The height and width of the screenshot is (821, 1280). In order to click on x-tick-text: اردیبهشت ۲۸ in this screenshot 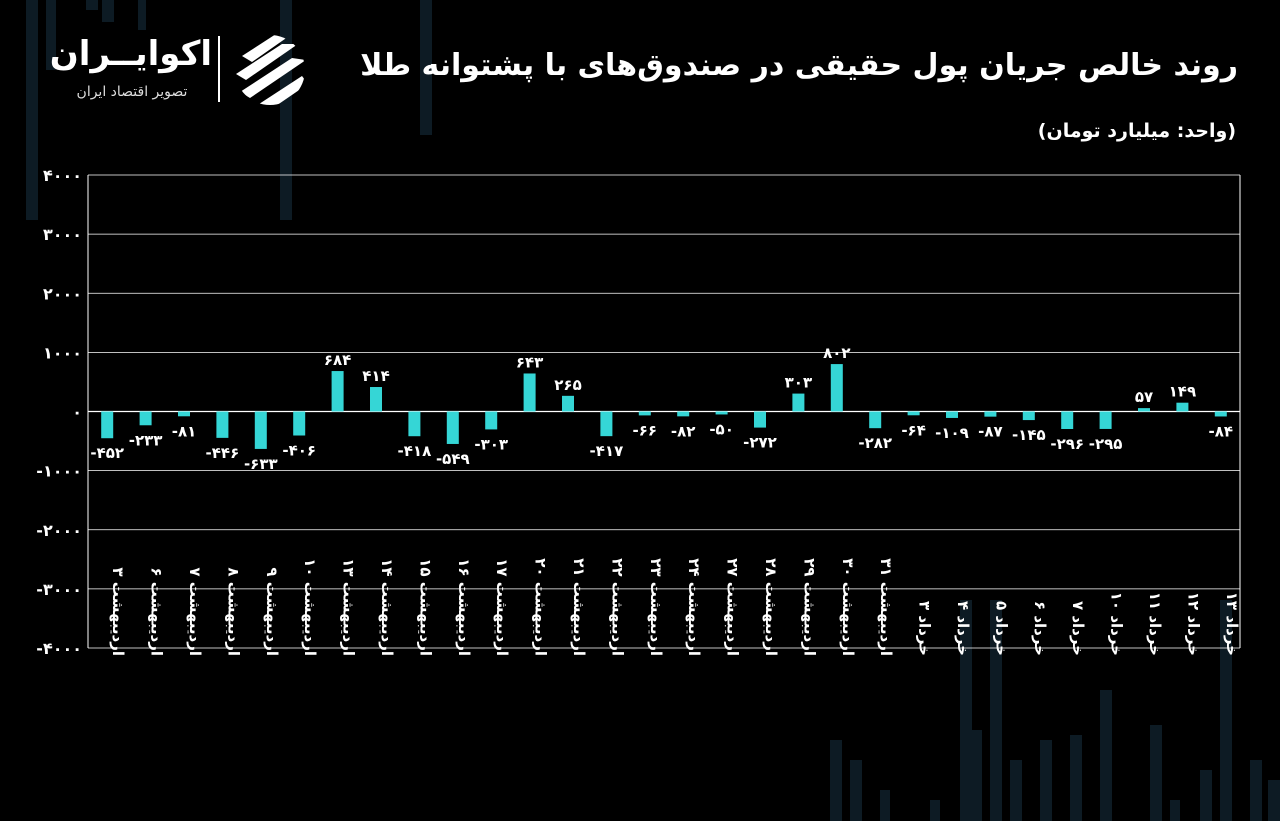, I will do `click(771, 607)`.